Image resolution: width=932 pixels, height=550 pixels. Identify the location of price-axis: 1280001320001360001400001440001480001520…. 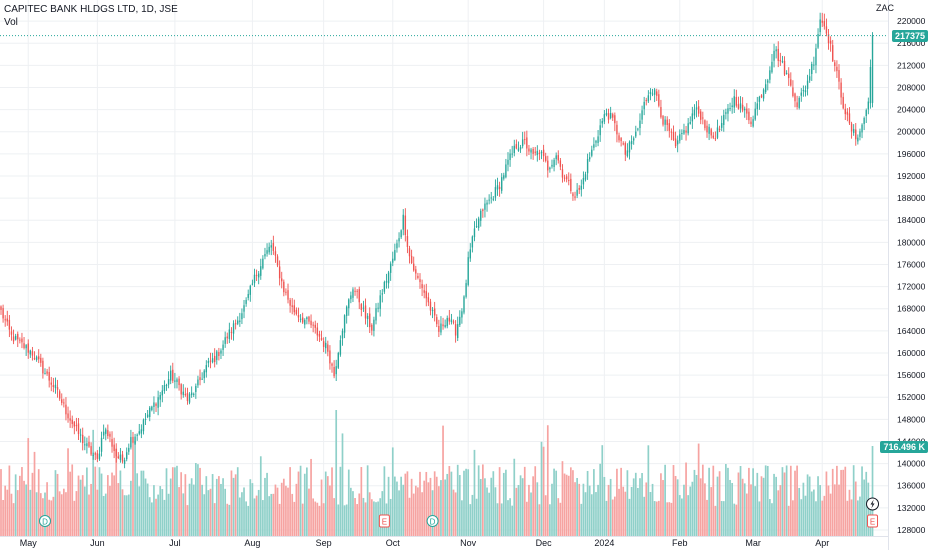
(910, 275).